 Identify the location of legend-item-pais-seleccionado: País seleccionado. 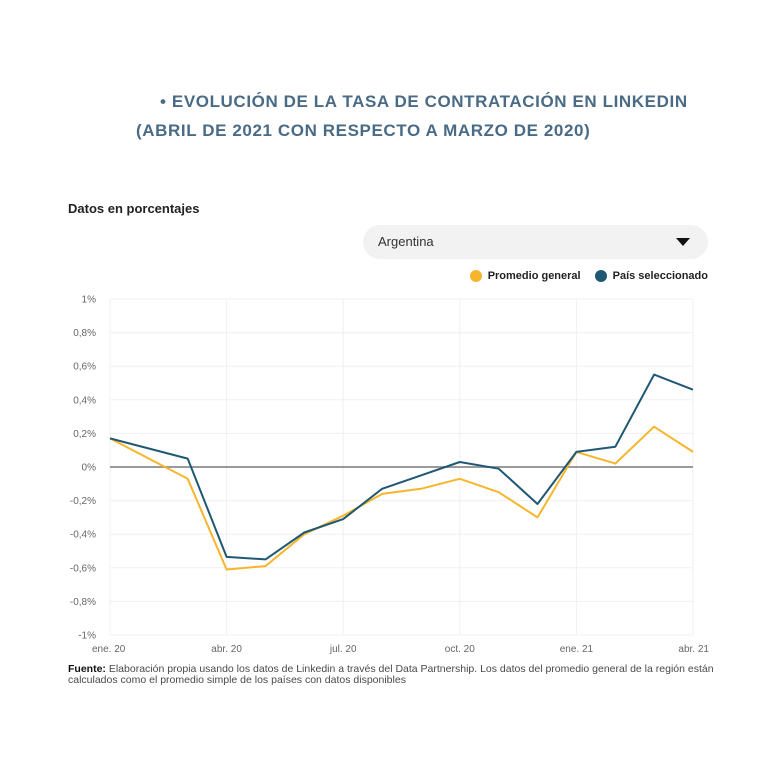
(651, 276).